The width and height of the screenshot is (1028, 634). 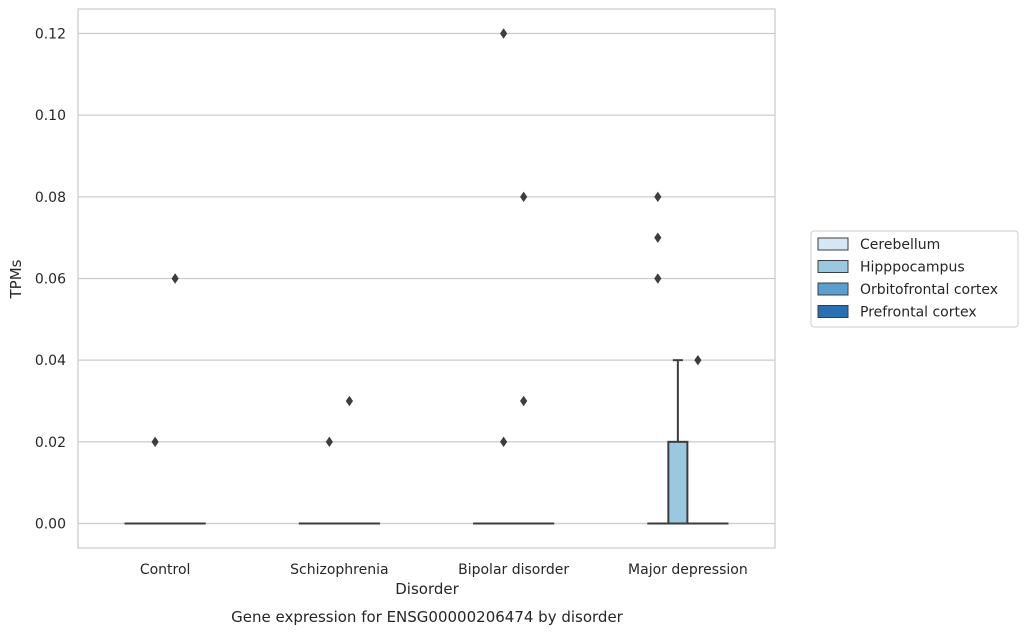 I want to click on y-tick-label: 0.02, so click(x=50, y=443).